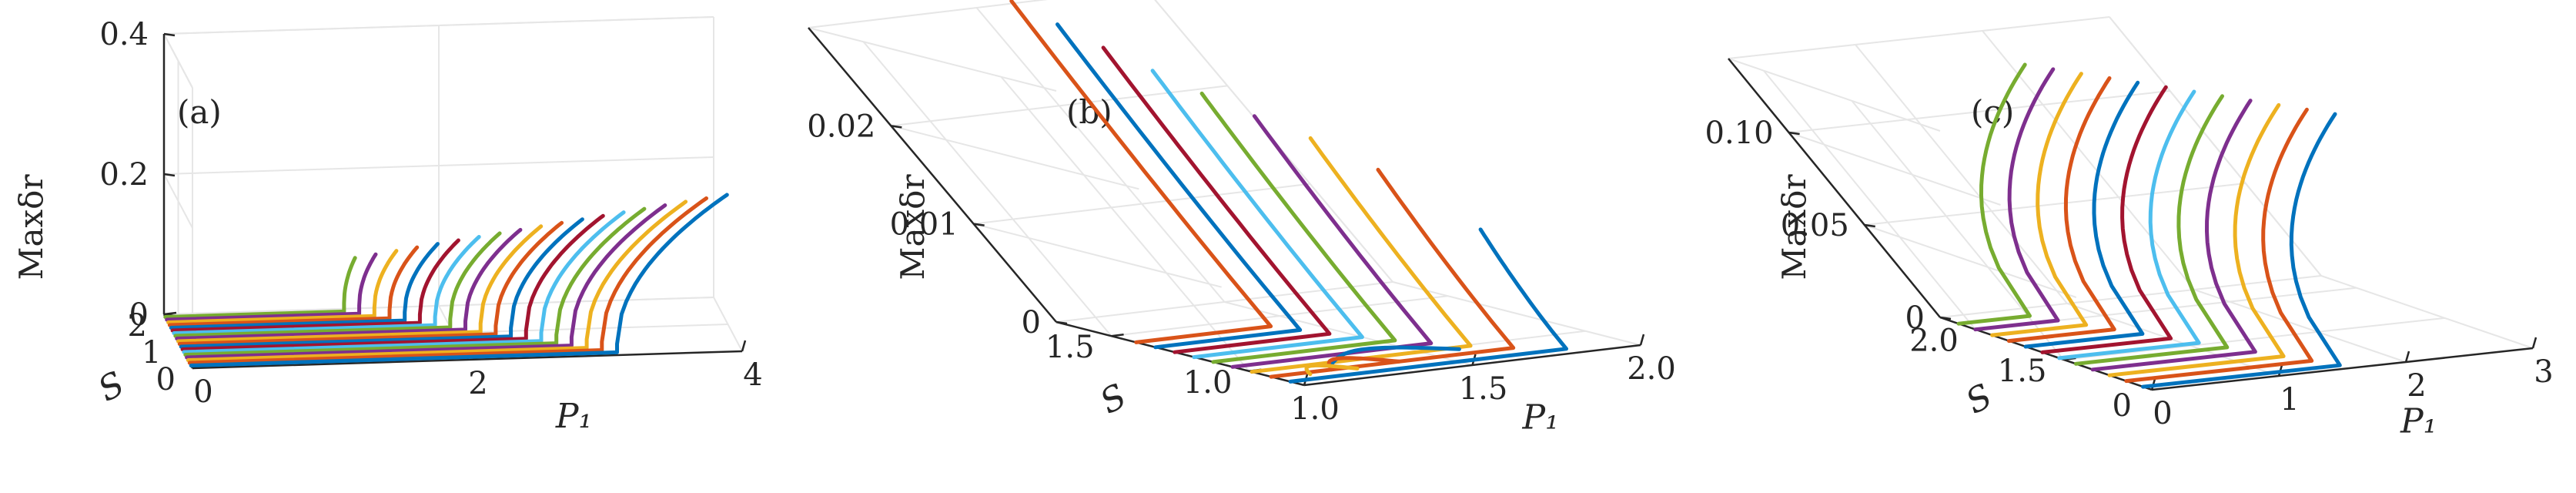 The height and width of the screenshot is (493, 2576). Describe the element at coordinates (151, 353) in the screenshot. I see `y-tick-label: 1` at that location.